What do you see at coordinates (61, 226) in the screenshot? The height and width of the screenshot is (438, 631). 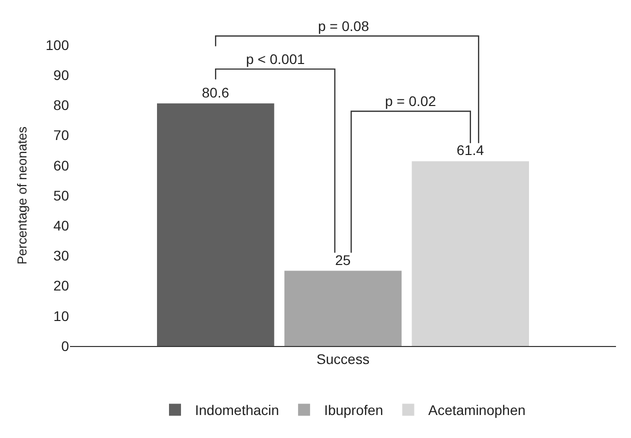 I see `y-tick-label: 40` at bounding box center [61, 226].